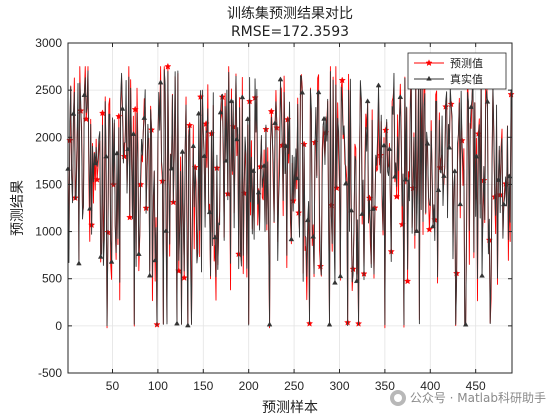  I want to click on x-axis-label: 预测样本, so click(290, 408).